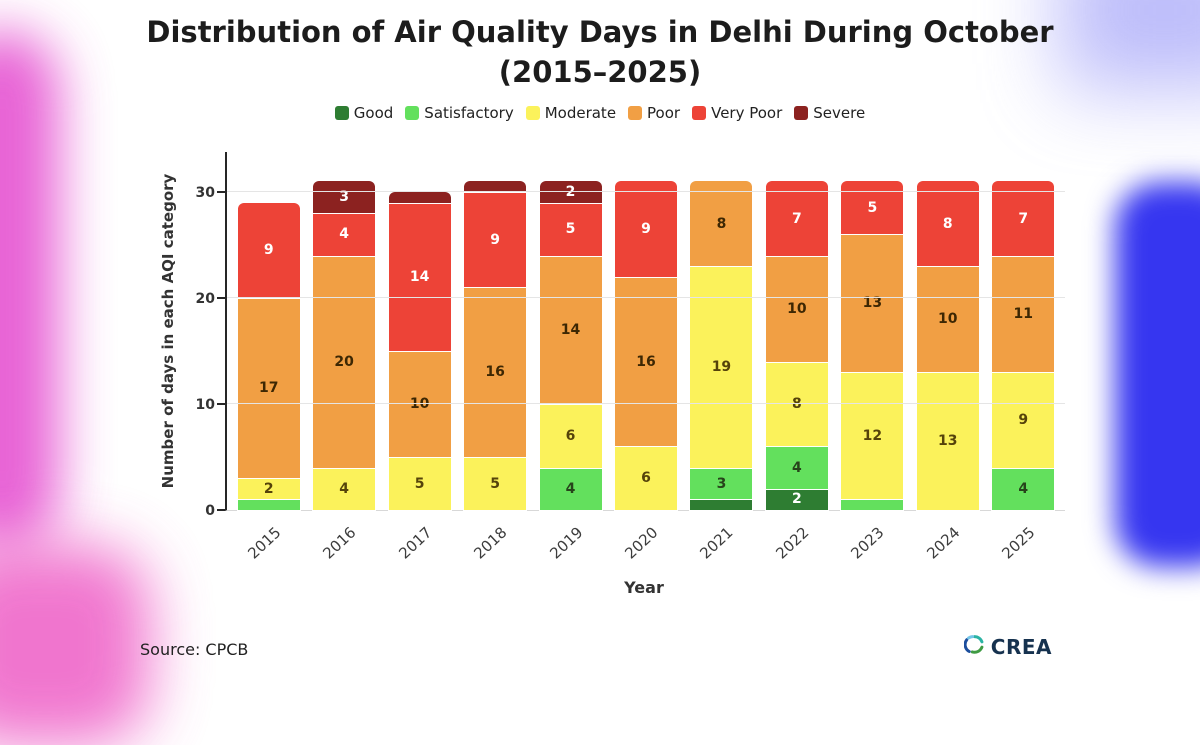 The width and height of the screenshot is (1200, 745). Describe the element at coordinates (796, 357) in the screenshot. I see `bar-column-2022: 2 4 8 10 7 2022` at that location.